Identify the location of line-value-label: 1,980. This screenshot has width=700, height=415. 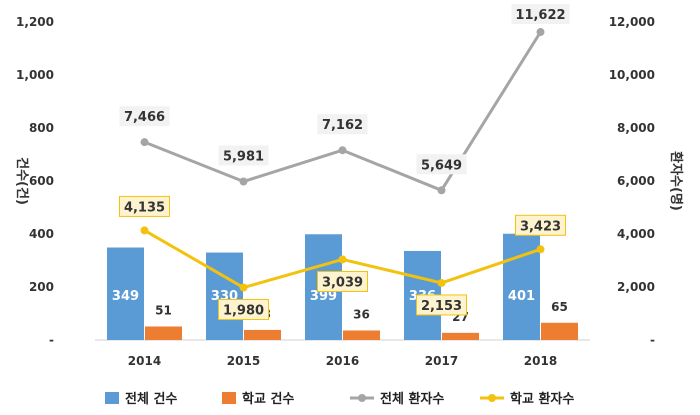
(243, 311).